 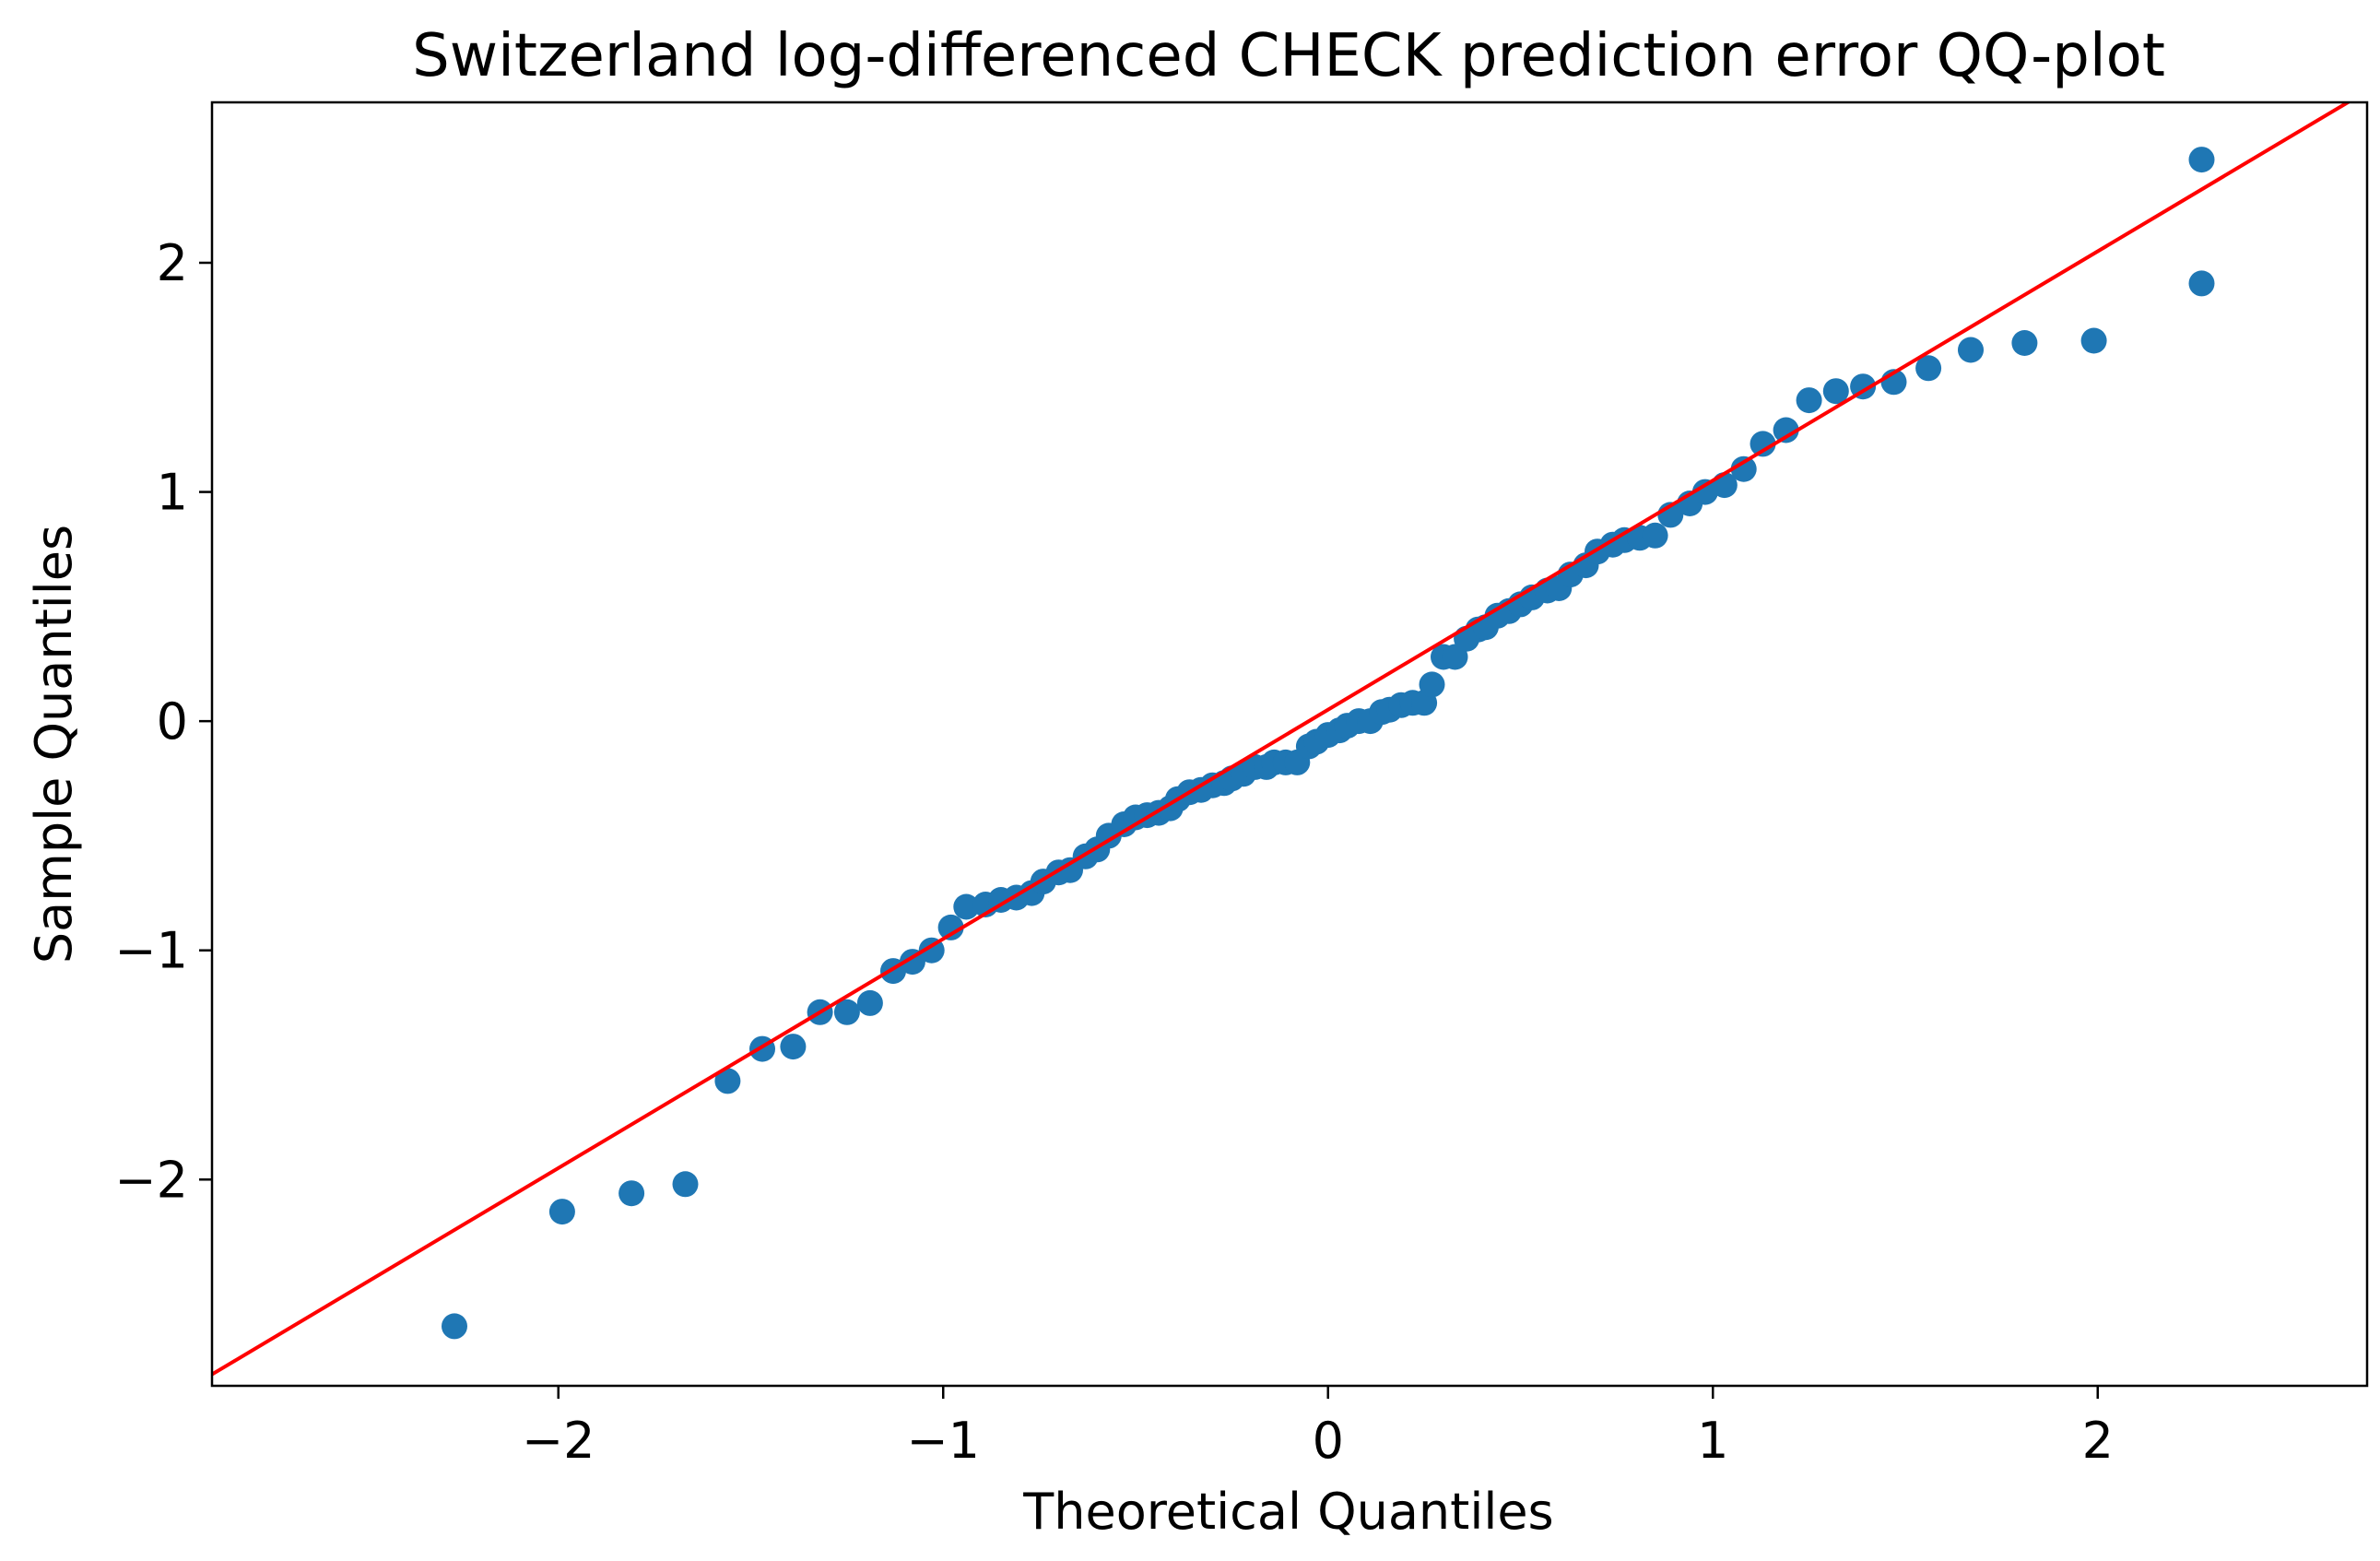 What do you see at coordinates (172, 493) in the screenshot?
I see `y-tick-label-3: 1` at bounding box center [172, 493].